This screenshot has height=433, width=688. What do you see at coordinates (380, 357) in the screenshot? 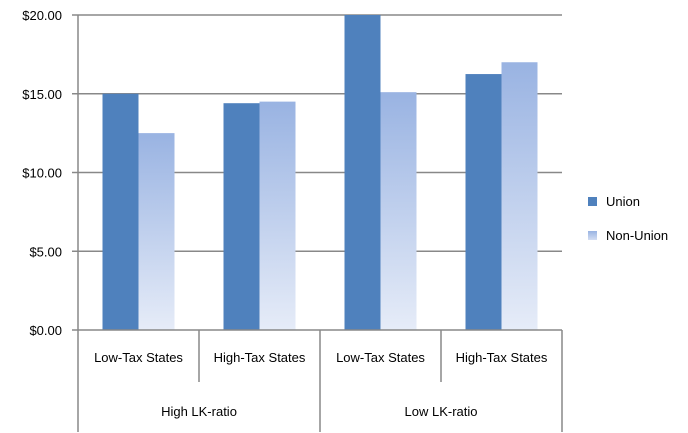
I see `category-label-2: Low-Tax States` at bounding box center [380, 357].